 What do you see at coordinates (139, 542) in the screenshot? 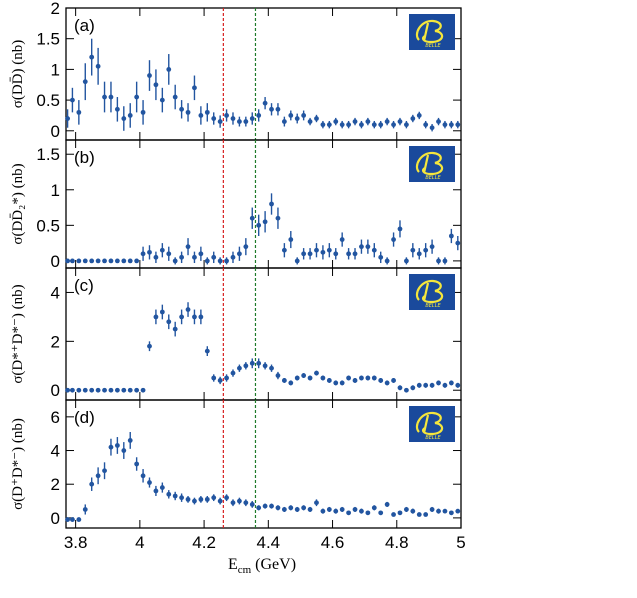
I see `x-tick-label: 4` at bounding box center [139, 542].